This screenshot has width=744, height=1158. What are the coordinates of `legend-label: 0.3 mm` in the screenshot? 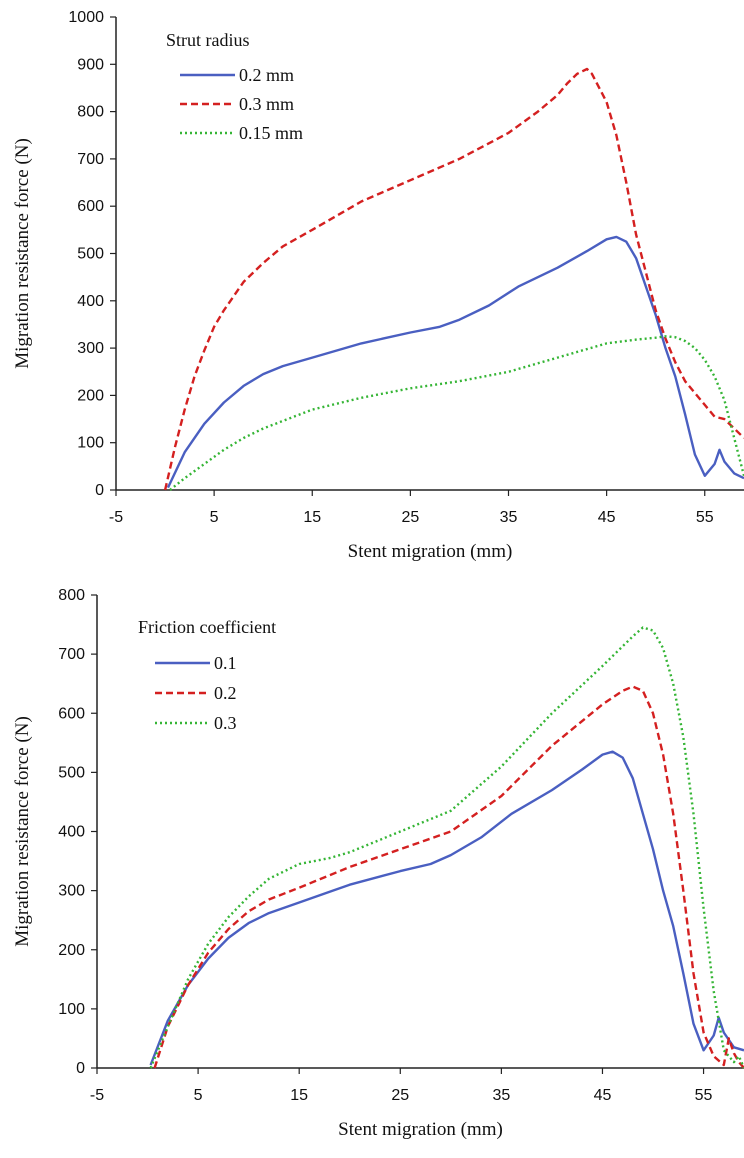 It's located at (266, 104).